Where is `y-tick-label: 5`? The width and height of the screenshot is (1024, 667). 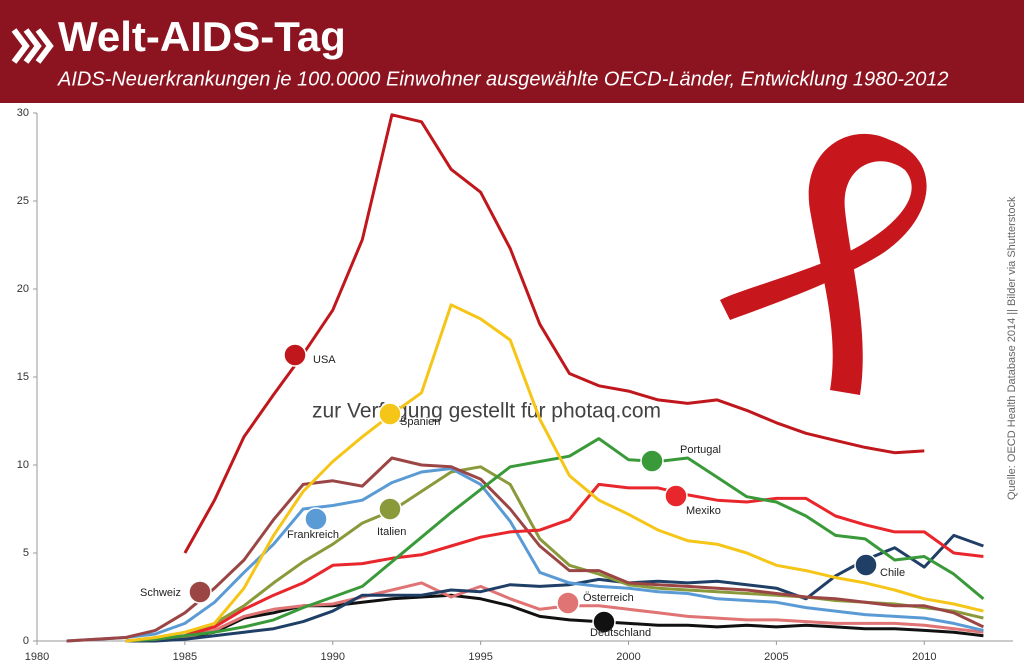
y-tick-label: 5 is located at coordinates (26, 553).